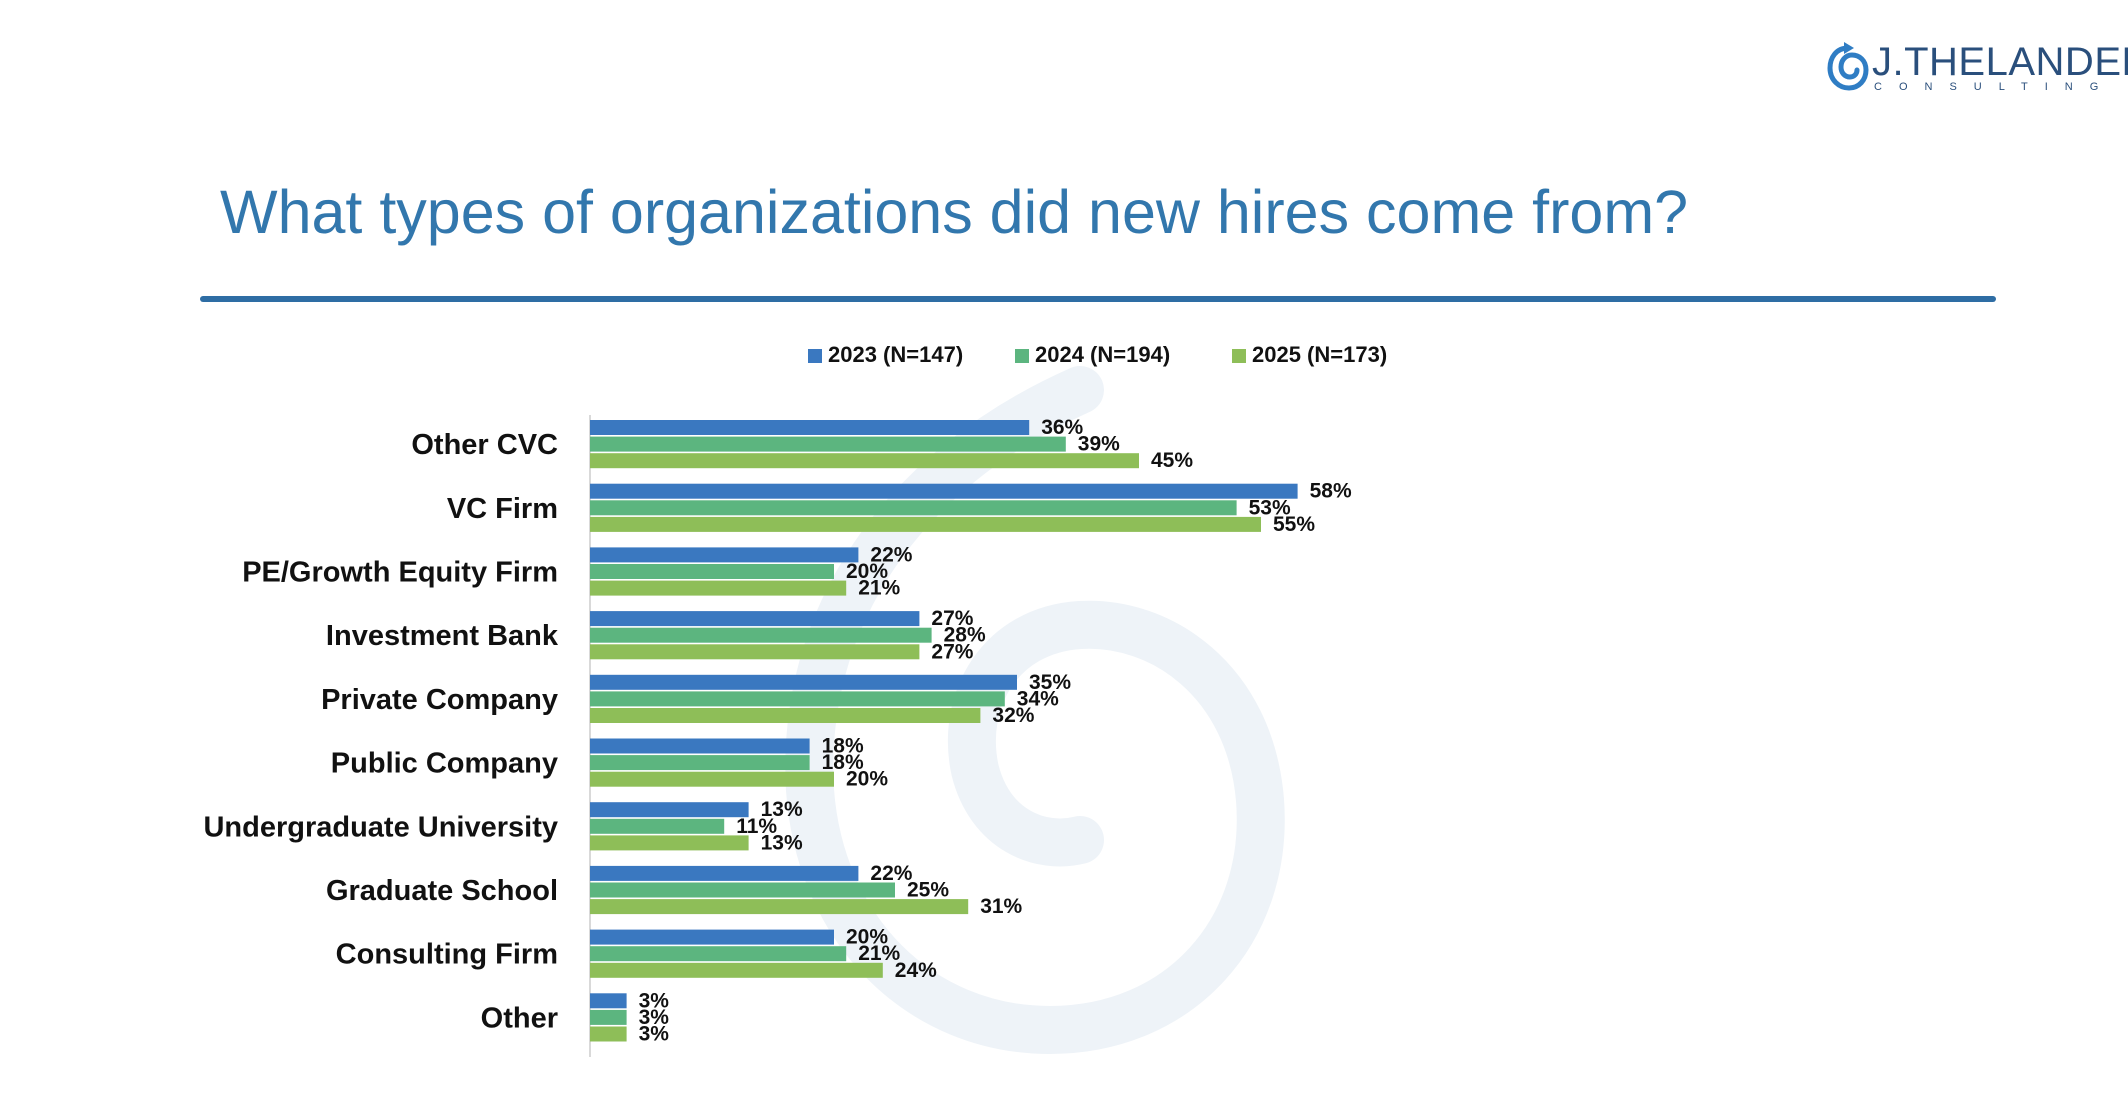  What do you see at coordinates (1848, 66) in the screenshot?
I see `spiral-logo-icon` at bounding box center [1848, 66].